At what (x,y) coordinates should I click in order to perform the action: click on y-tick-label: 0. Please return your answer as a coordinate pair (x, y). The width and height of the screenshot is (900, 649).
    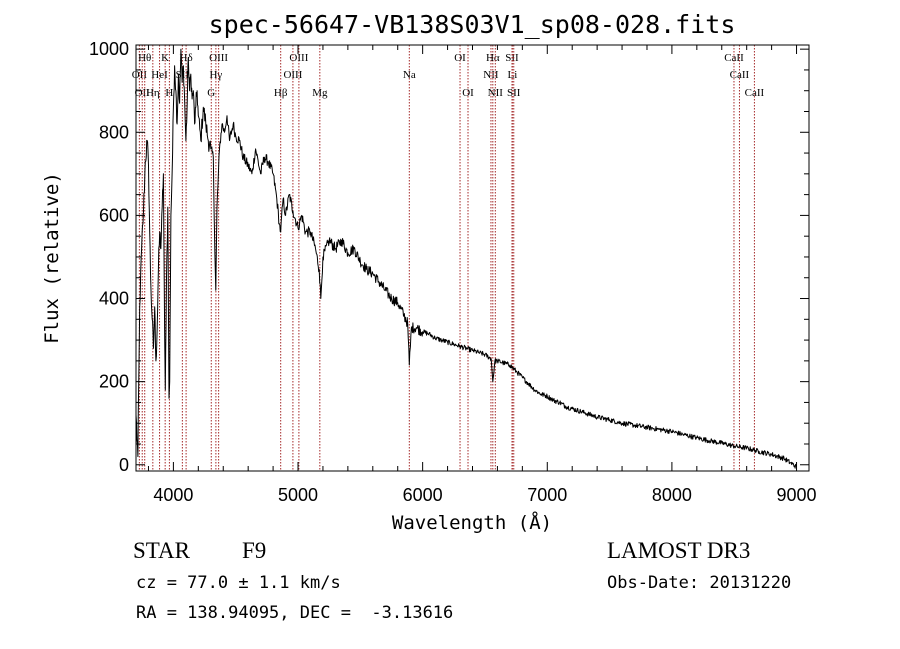
    Looking at the image, I should click on (124, 465).